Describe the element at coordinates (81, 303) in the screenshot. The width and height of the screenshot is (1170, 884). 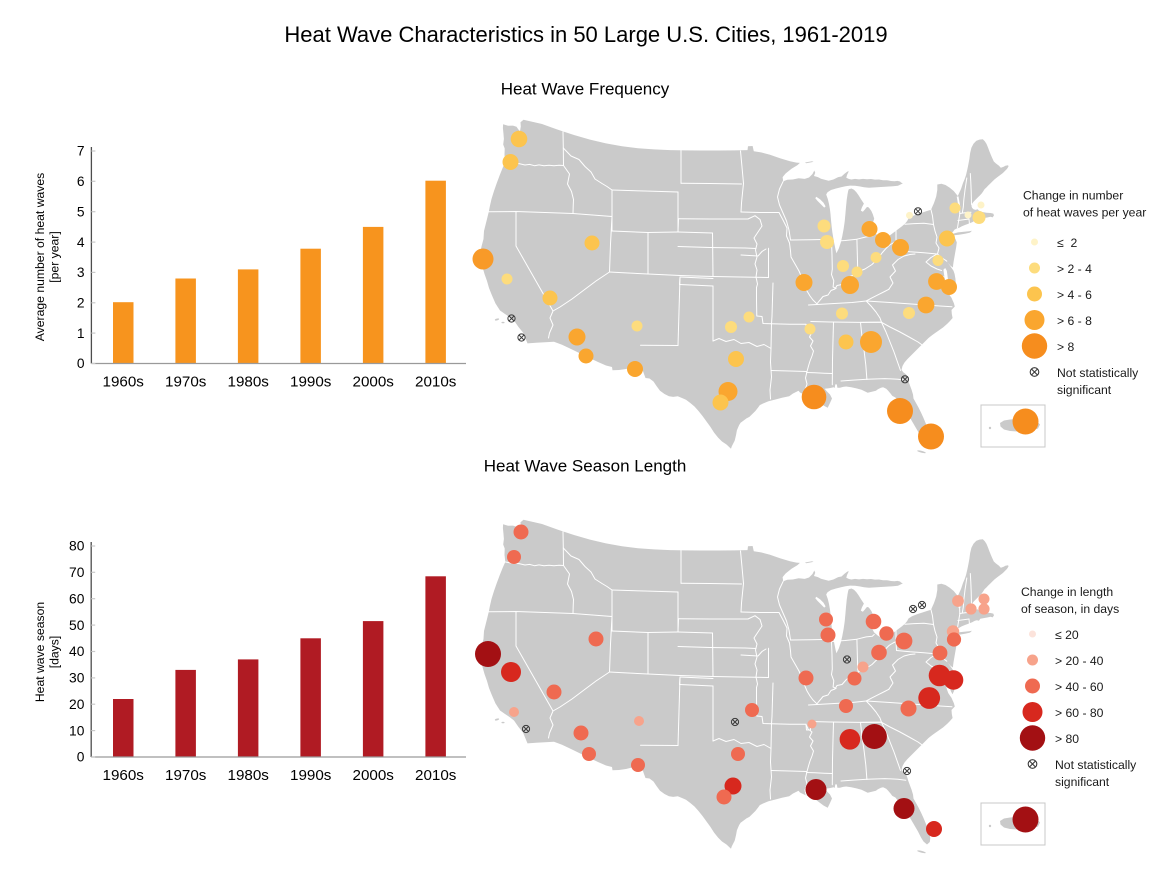
I see `svg-text: 2` at that location.